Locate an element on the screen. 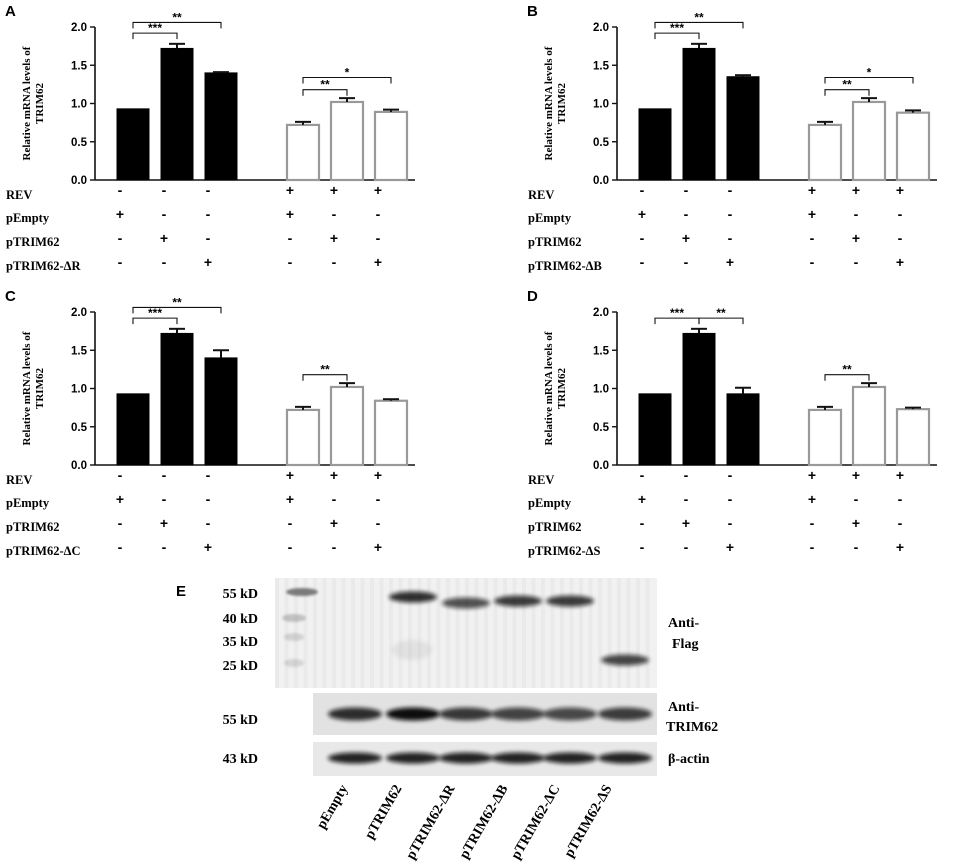 Image resolution: width=957 pixels, height=864 pixels. antibody-label-flag-line2: Flag is located at coordinates (685, 644).